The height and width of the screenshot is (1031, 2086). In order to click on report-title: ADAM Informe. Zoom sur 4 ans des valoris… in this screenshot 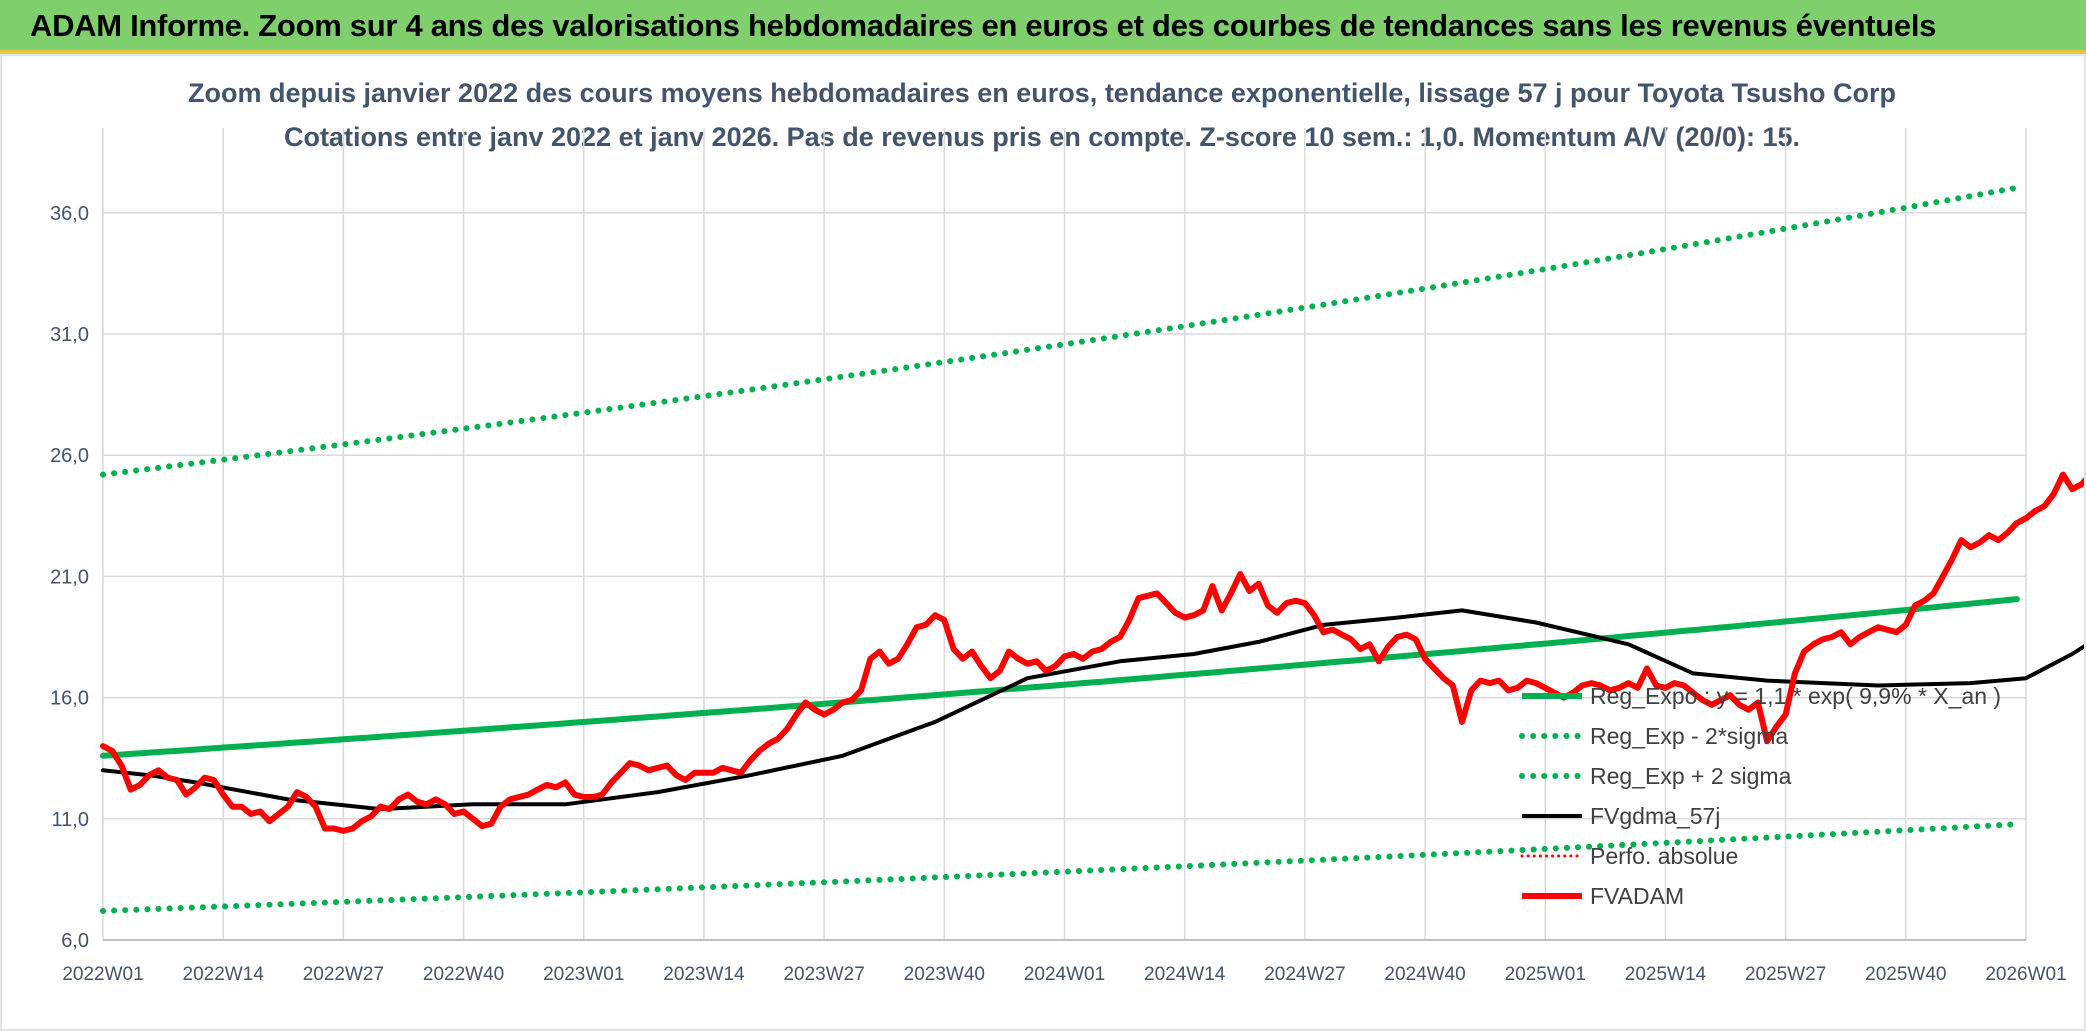, I will do `click(983, 25)`.